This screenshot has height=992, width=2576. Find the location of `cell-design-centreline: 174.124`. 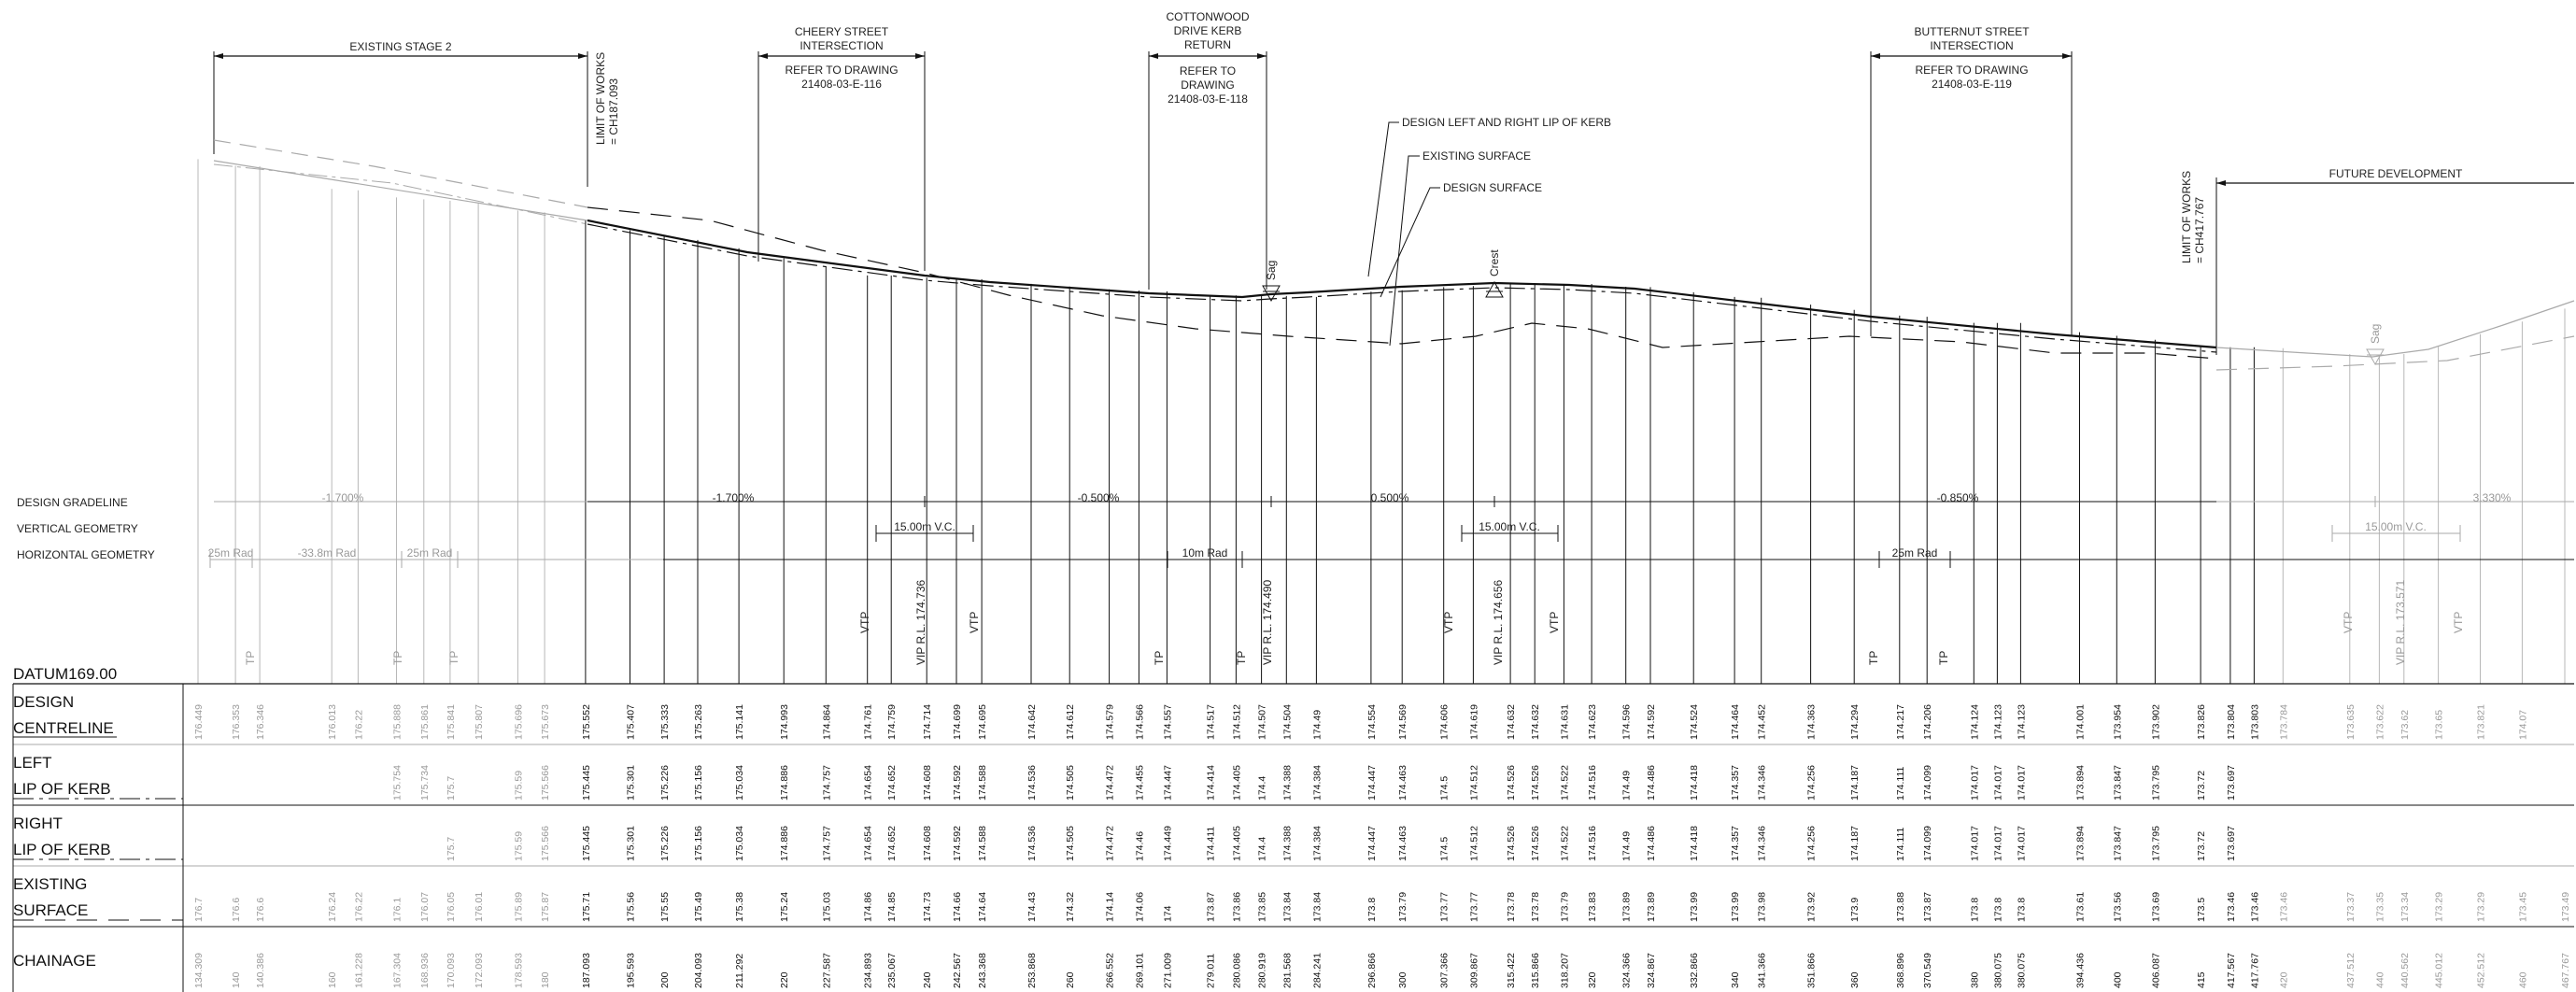

cell-design-centreline: 174.124 is located at coordinates (1975, 722).